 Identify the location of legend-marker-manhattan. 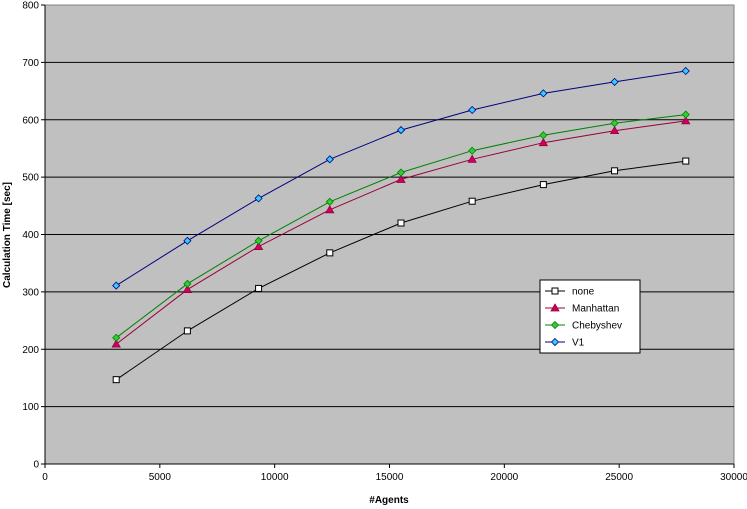
(555, 307).